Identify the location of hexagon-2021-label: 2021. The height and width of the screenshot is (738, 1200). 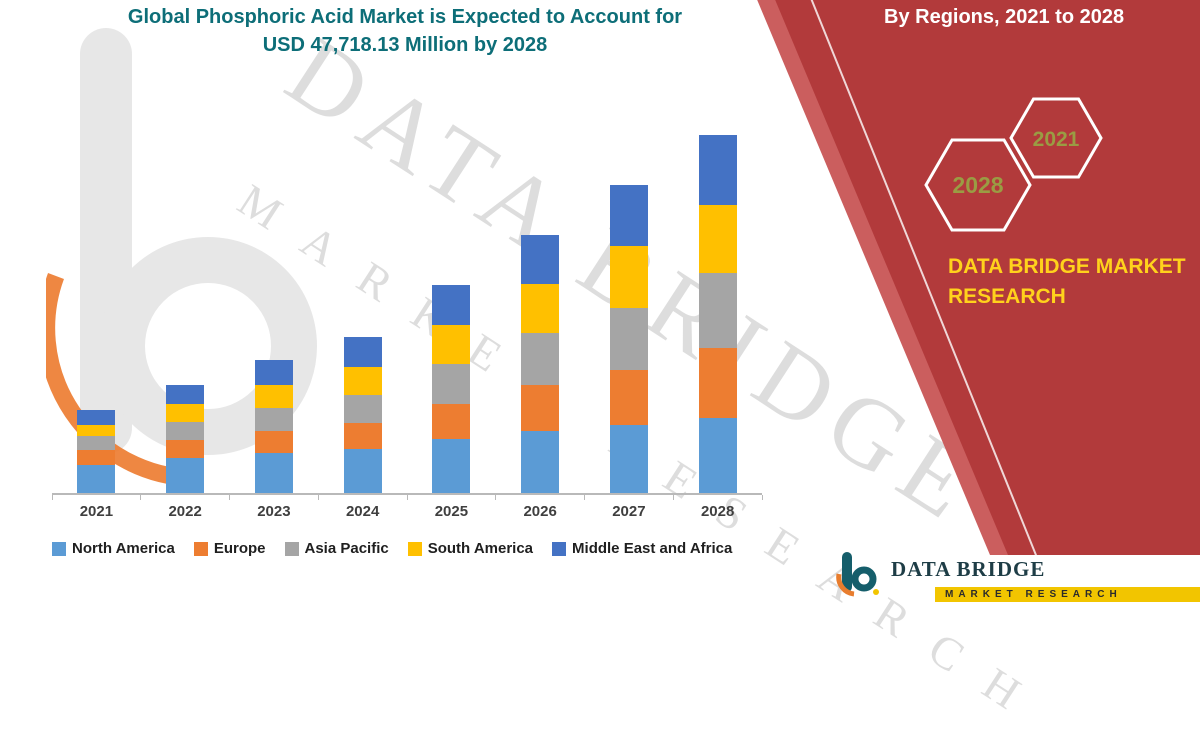
(1056, 139).